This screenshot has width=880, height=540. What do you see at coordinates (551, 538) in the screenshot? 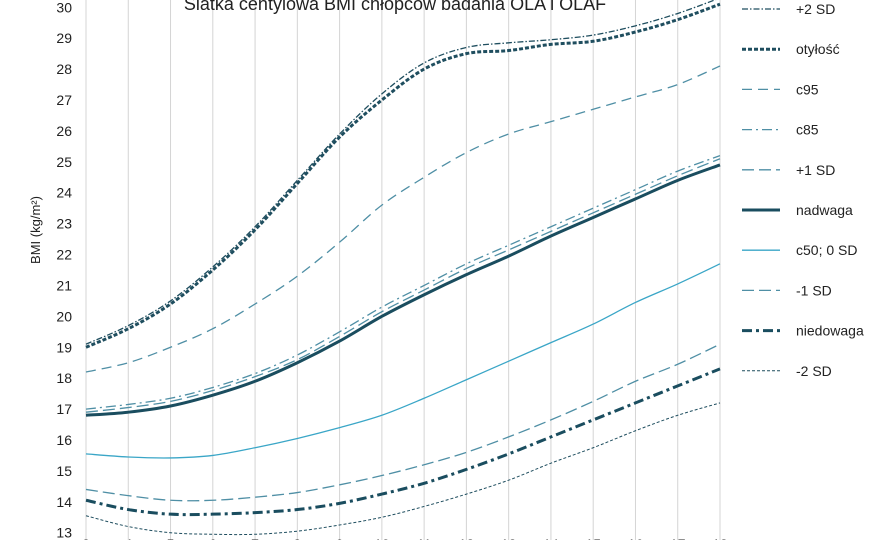
I see `x-tick-label: 14` at bounding box center [551, 538].